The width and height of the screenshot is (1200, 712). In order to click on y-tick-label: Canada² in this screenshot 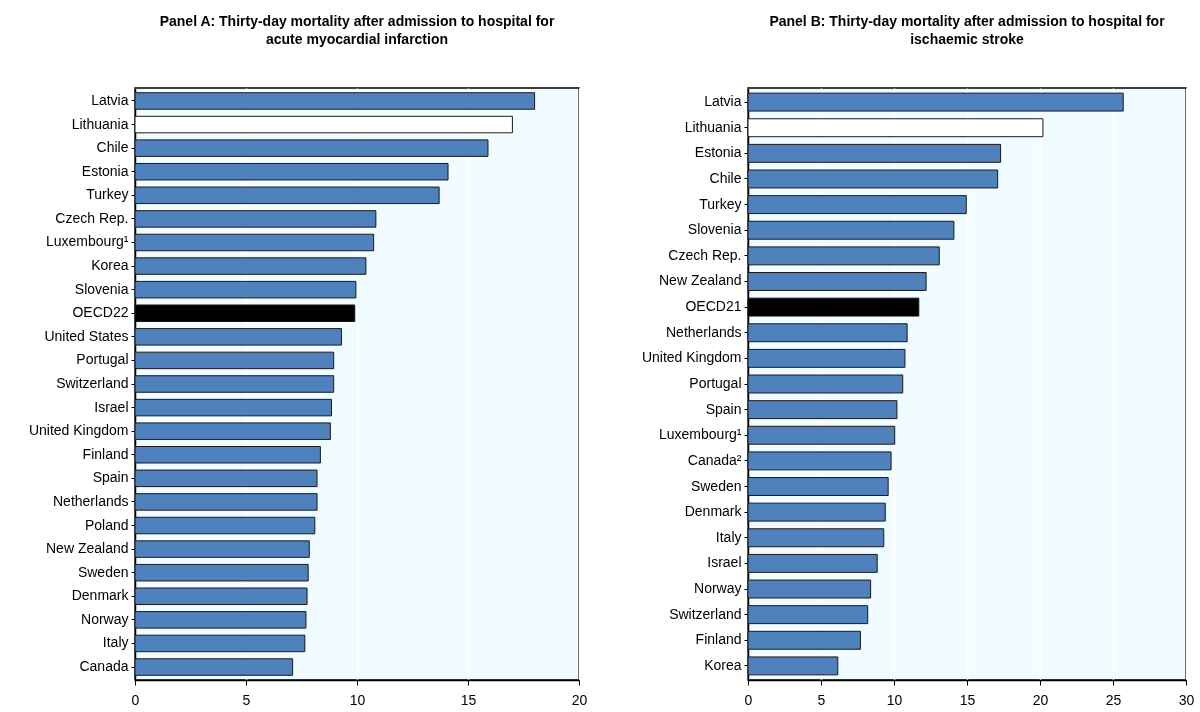, I will do `click(714, 459)`.